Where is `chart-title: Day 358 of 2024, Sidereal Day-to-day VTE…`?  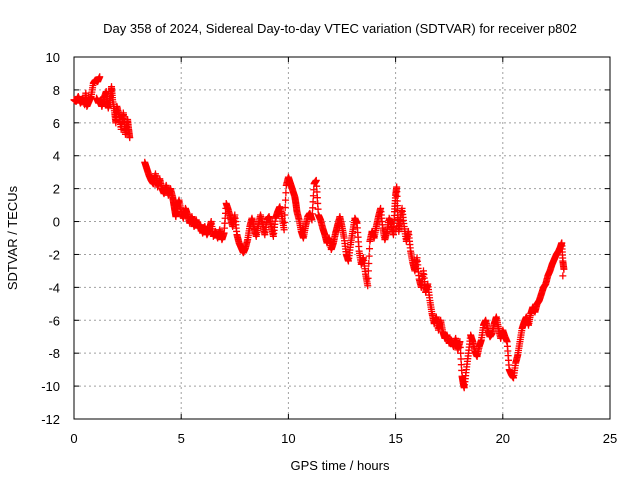 chart-title: Day 358 of 2024, Sidereal Day-to-day VTE… is located at coordinates (340, 28).